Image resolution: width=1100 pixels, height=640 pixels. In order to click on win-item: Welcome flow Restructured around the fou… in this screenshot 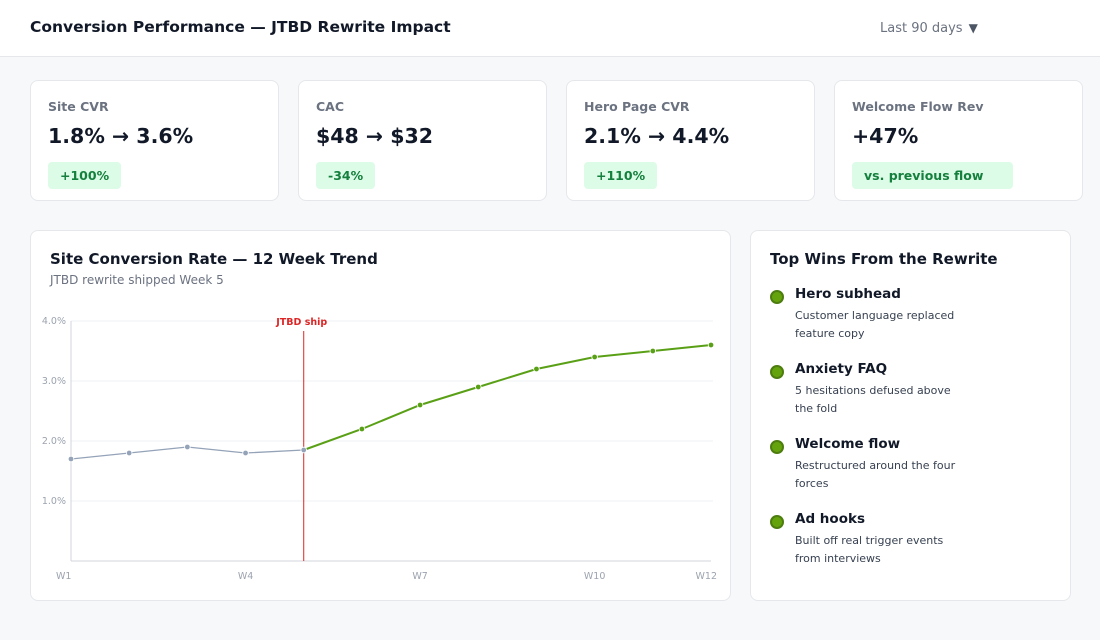, I will do `click(911, 435)`.